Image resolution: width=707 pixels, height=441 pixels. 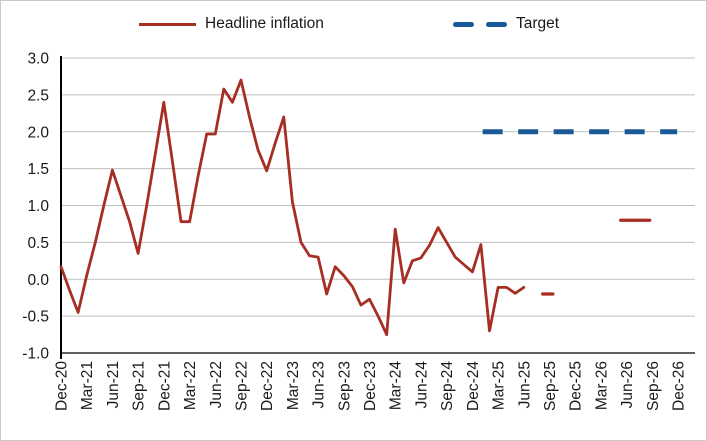 I want to click on chart-legend: Headline inflation Target, so click(x=353, y=24).